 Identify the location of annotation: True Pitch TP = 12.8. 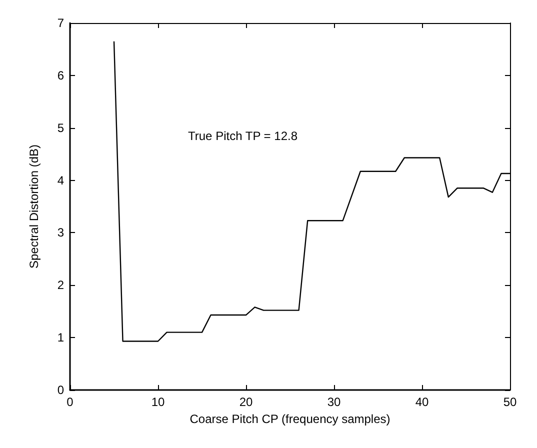
(243, 136).